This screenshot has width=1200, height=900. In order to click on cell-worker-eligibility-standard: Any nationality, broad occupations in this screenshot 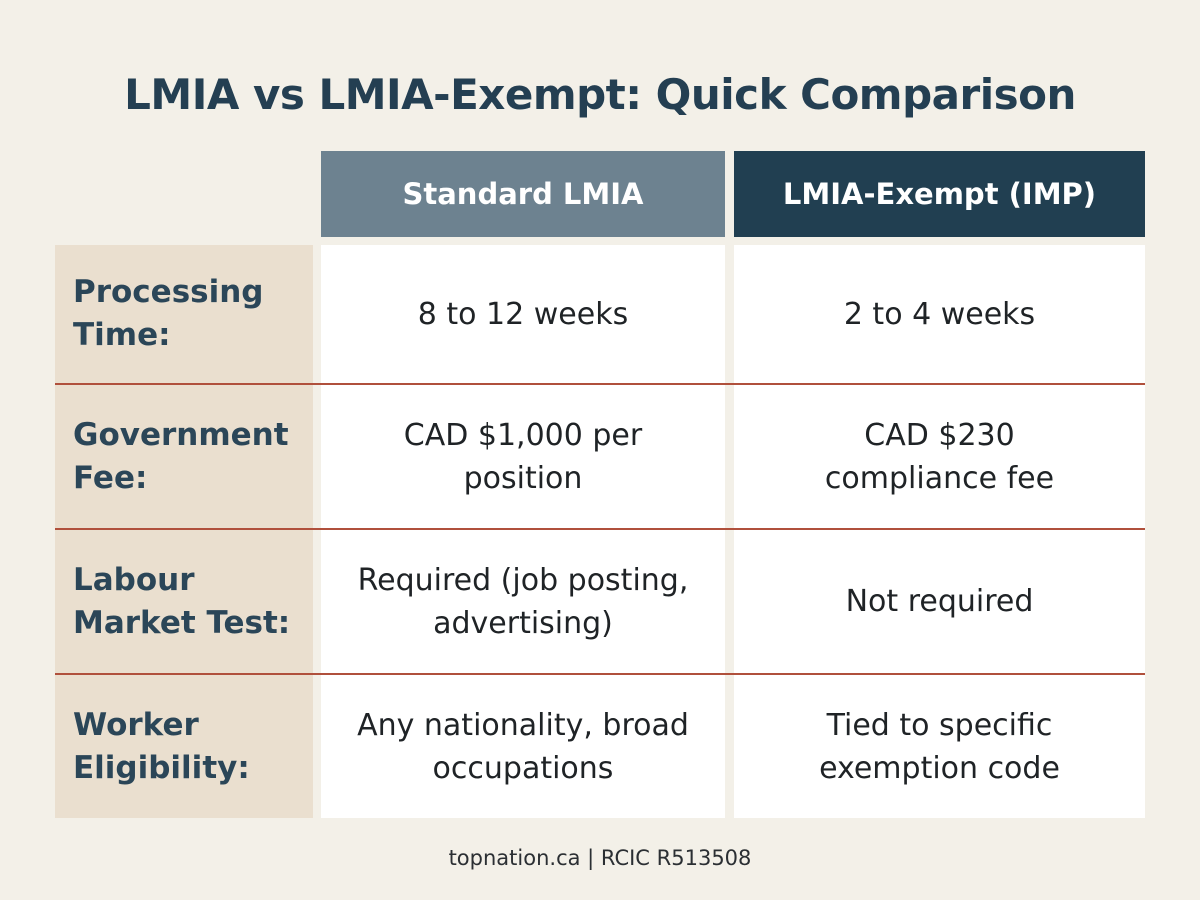, I will do `click(523, 746)`.